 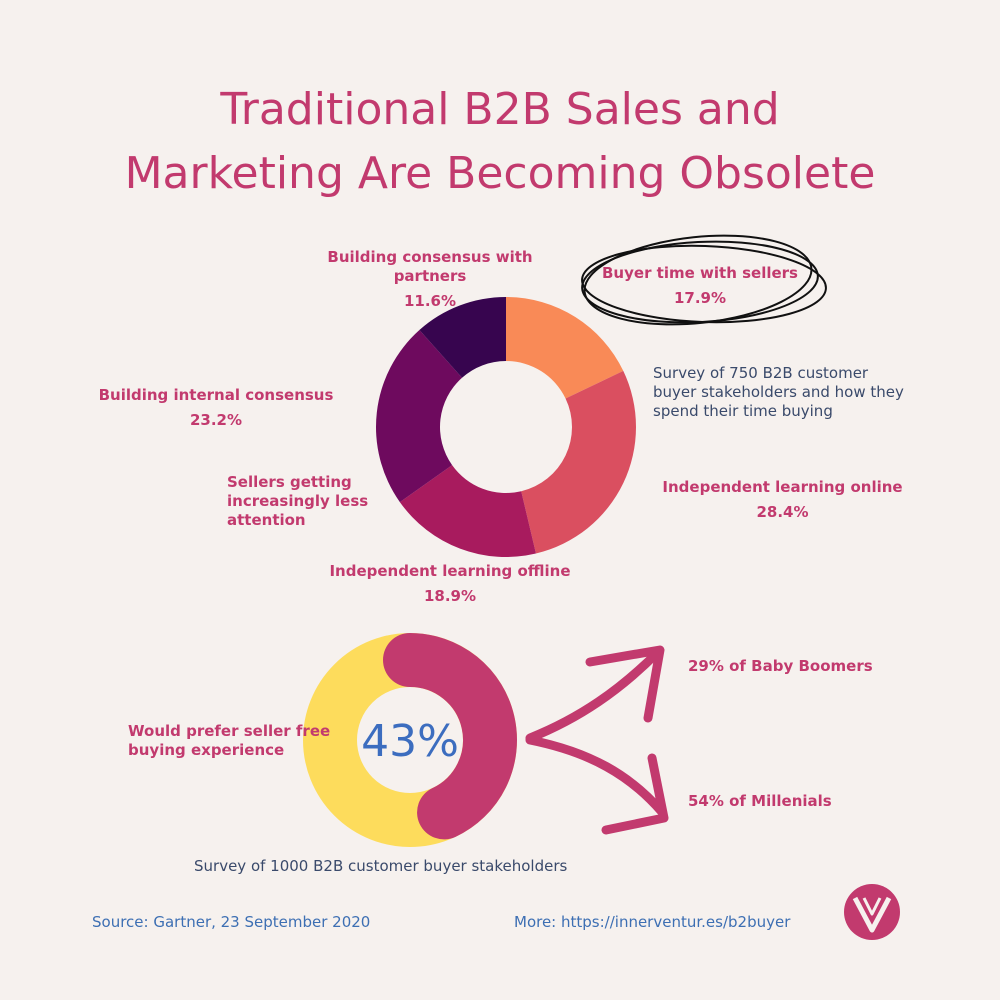 I want to click on more-link: More: https://innerventur.es/b2buyer, so click(x=652, y=922).